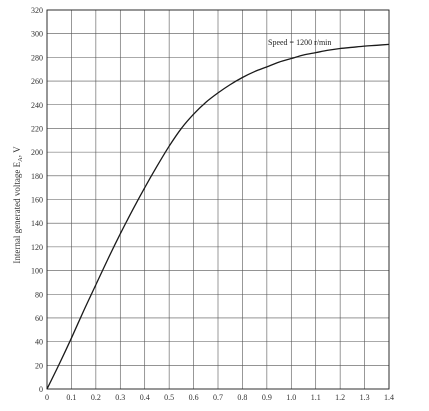 Image resolution: width=429 pixels, height=411 pixels. What do you see at coordinates (120, 397) in the screenshot?
I see `x-tick-label: 0.3` at bounding box center [120, 397].